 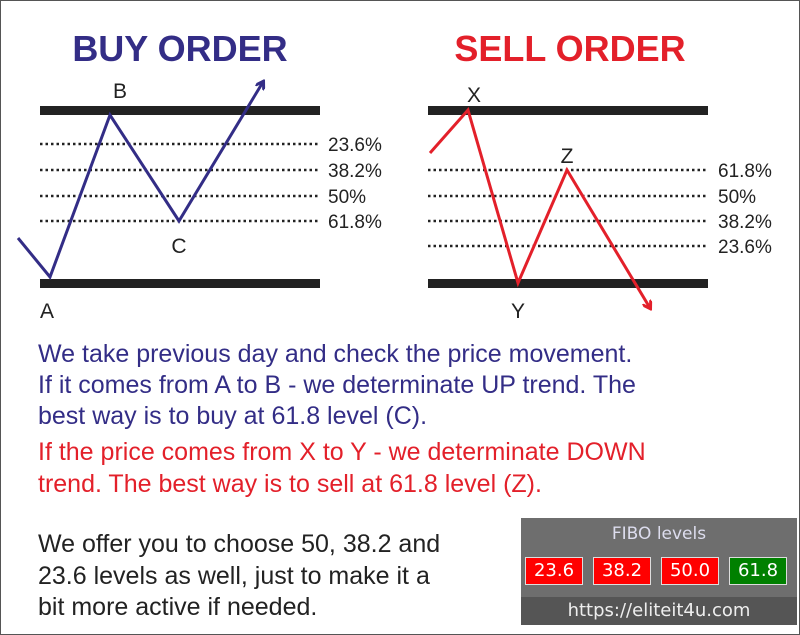 What do you see at coordinates (554, 571) in the screenshot?
I see `level-button-23-6: 23.6` at bounding box center [554, 571].